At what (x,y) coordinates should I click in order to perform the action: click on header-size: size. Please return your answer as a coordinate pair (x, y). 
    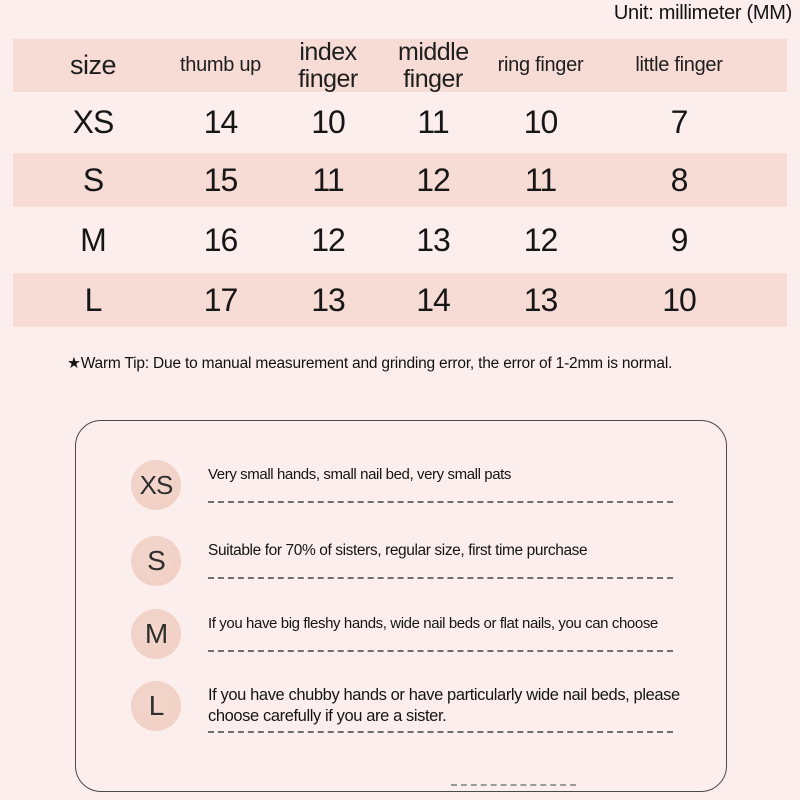
    Looking at the image, I should click on (93, 65).